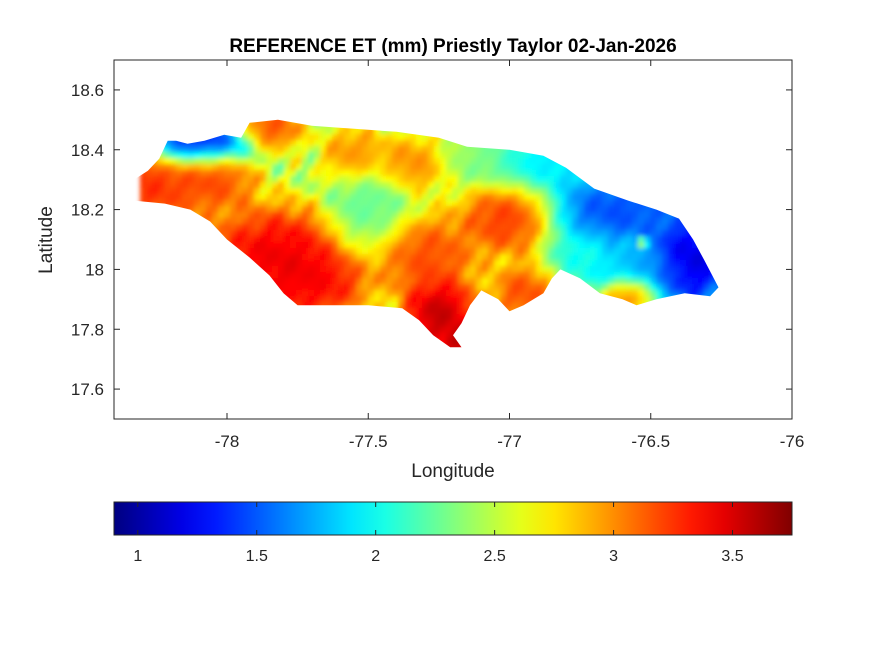  I want to click on y-tick-label: 17.8, so click(87, 329).